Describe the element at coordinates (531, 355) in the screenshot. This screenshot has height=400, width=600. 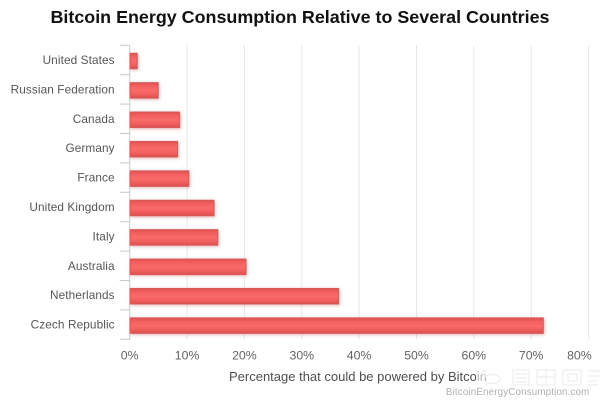
I see `svg-text: 70%` at that location.